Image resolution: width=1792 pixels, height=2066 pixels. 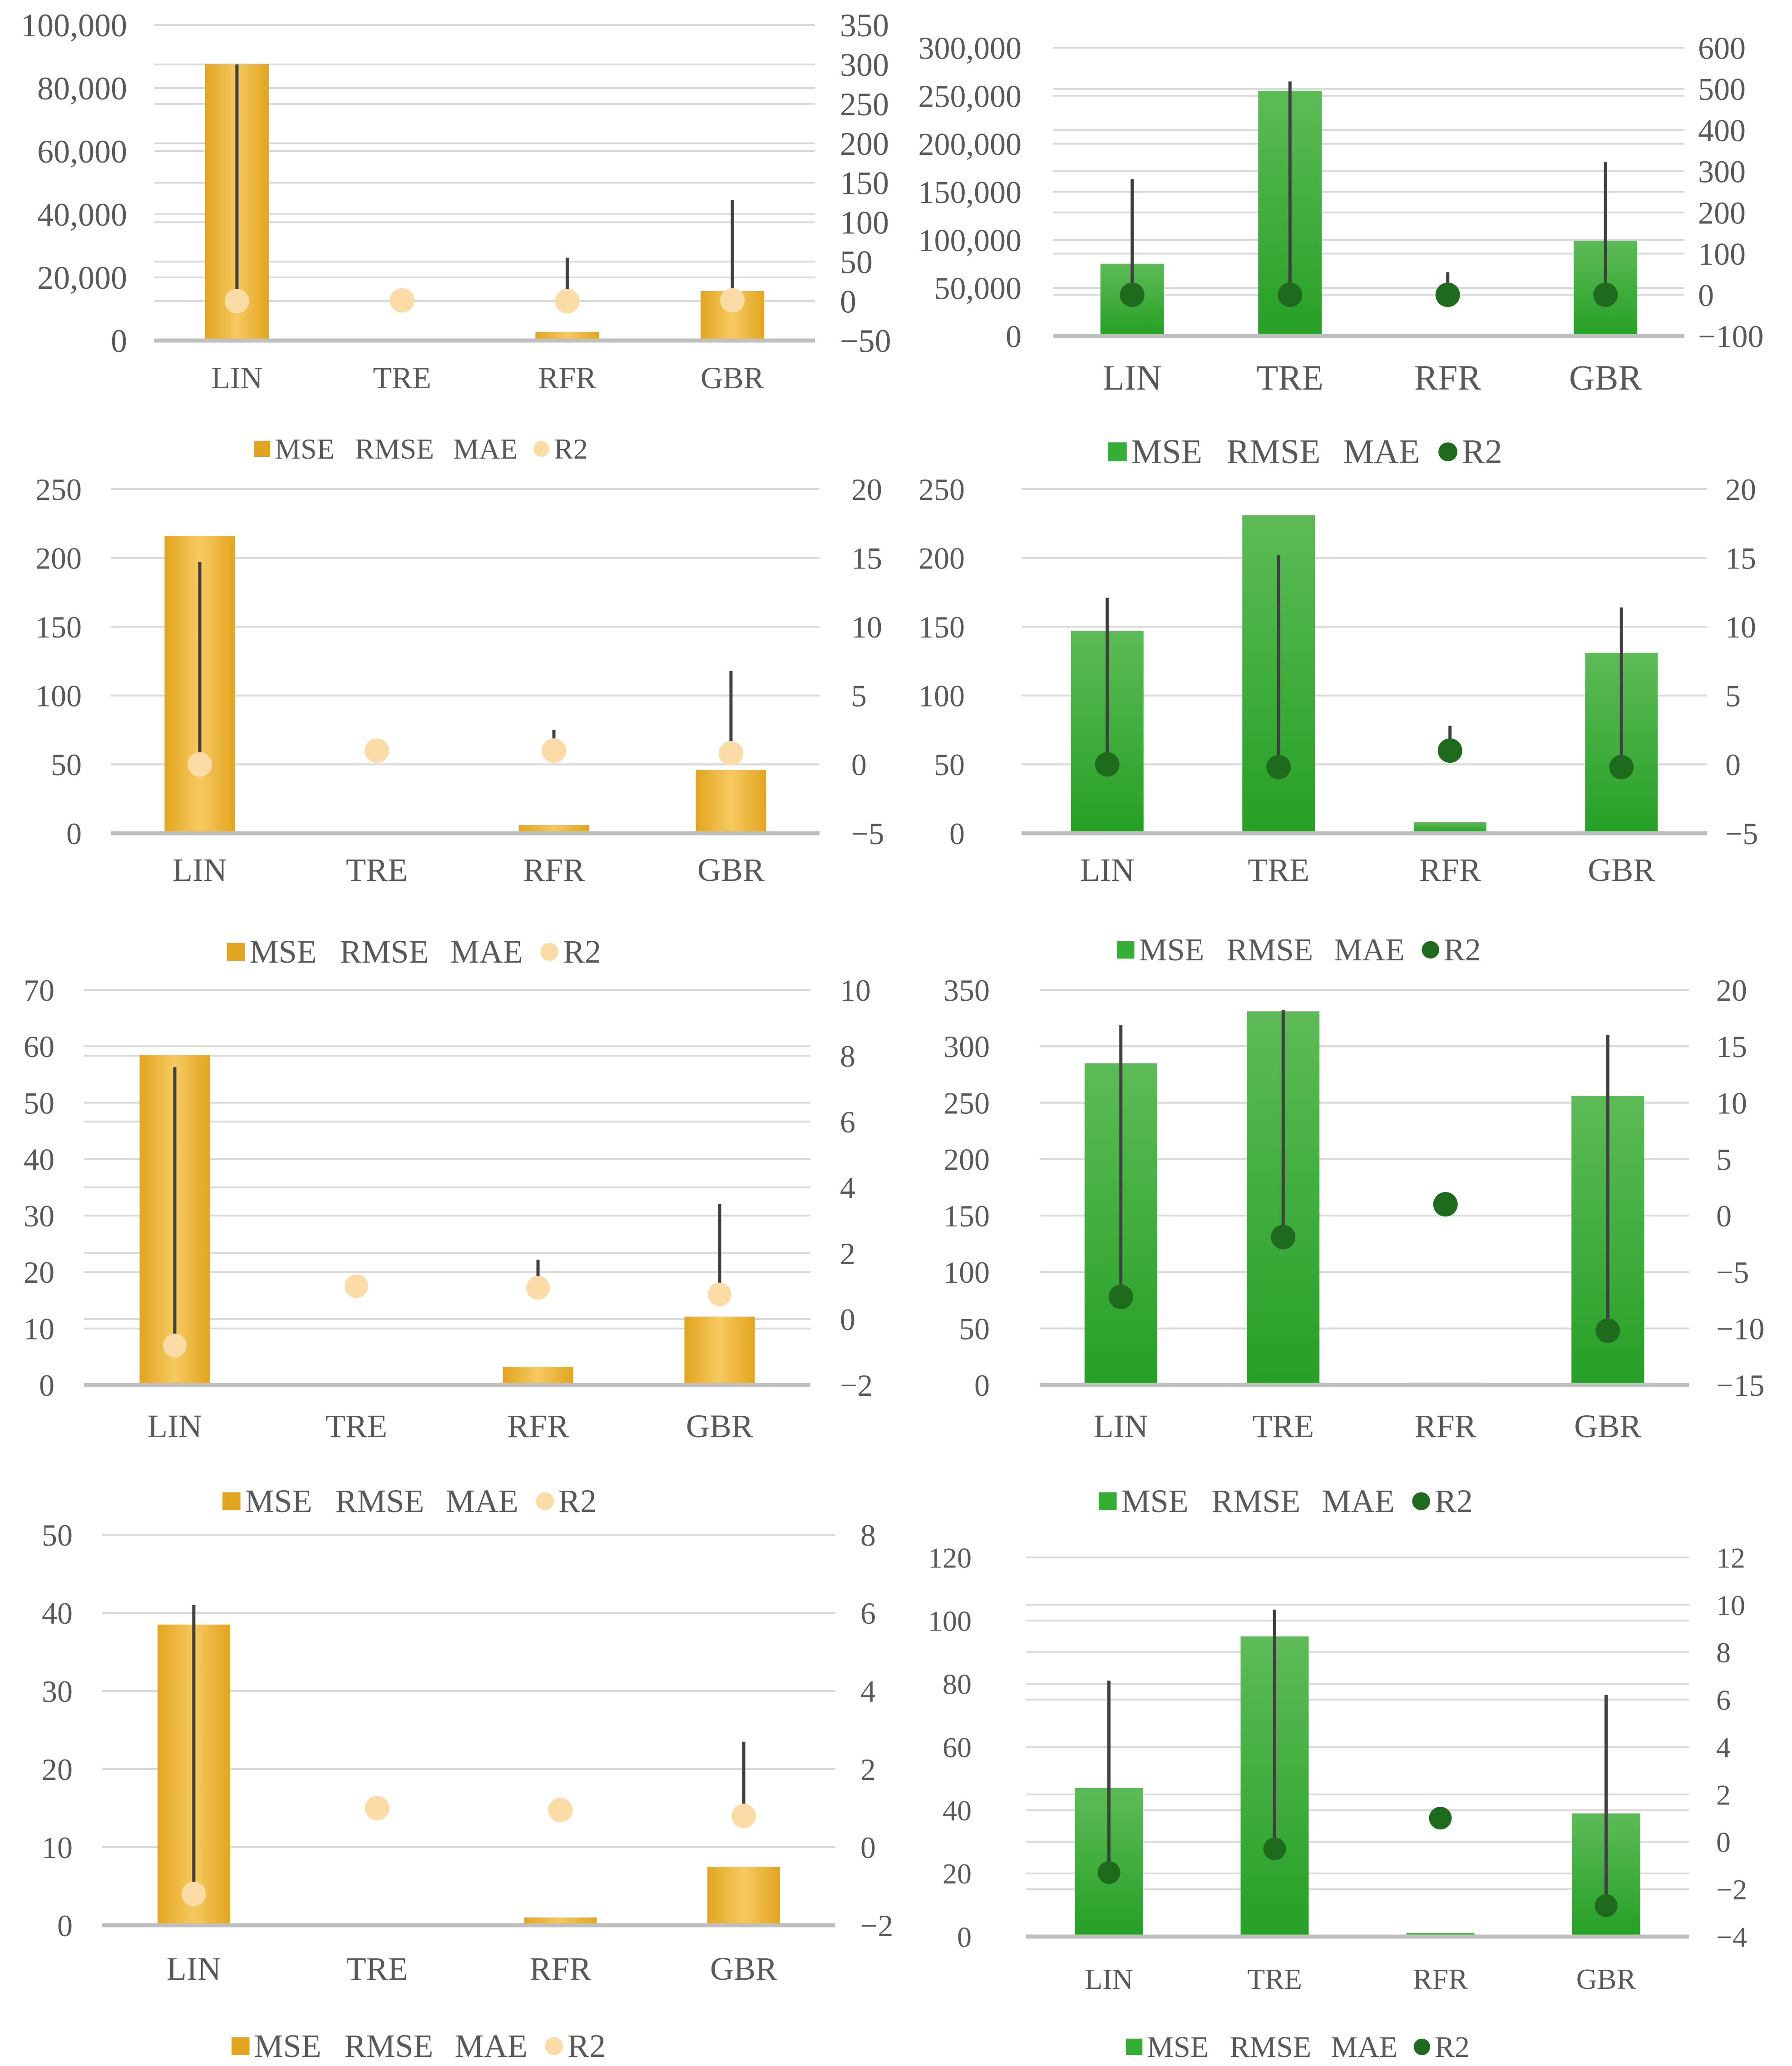 I want to click on left-tick-label: 300, so click(x=967, y=1046).